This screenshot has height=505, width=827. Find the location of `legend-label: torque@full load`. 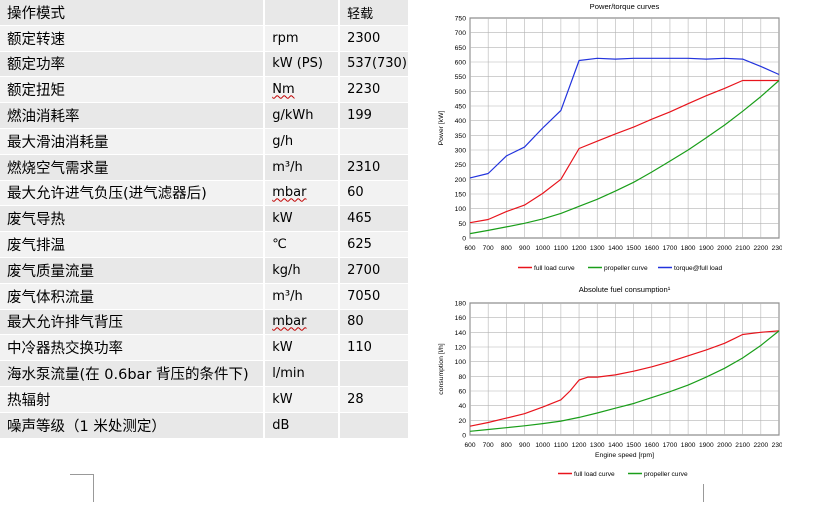

legend-label: torque@full load is located at coordinates (698, 268).